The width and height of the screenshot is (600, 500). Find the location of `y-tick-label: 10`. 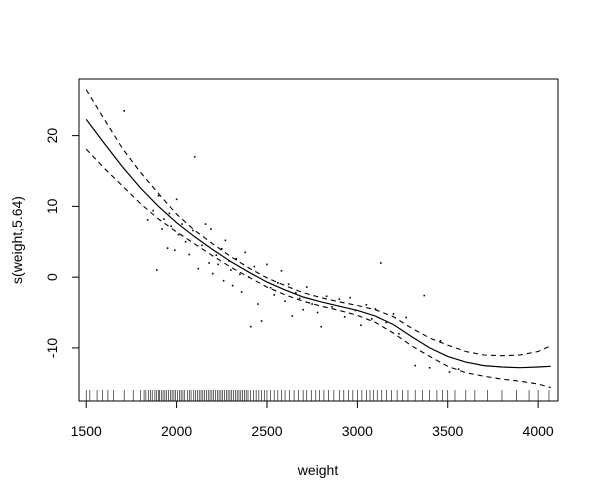

y-tick-label: 10 is located at coordinates (52, 206).